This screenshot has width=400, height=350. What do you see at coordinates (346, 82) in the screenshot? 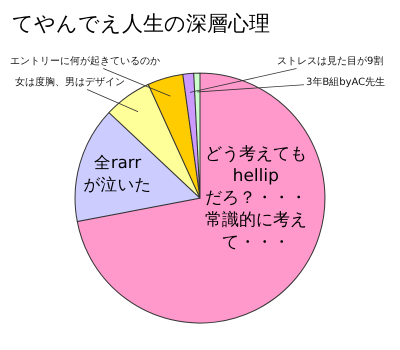
I see `slice-label: 3年B組byAC先生` at bounding box center [346, 82].